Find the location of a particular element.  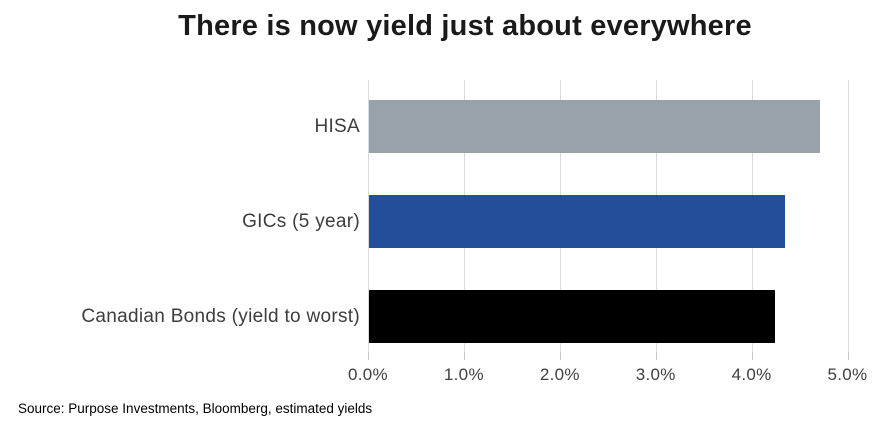

category-label: HISA is located at coordinates (337, 126).